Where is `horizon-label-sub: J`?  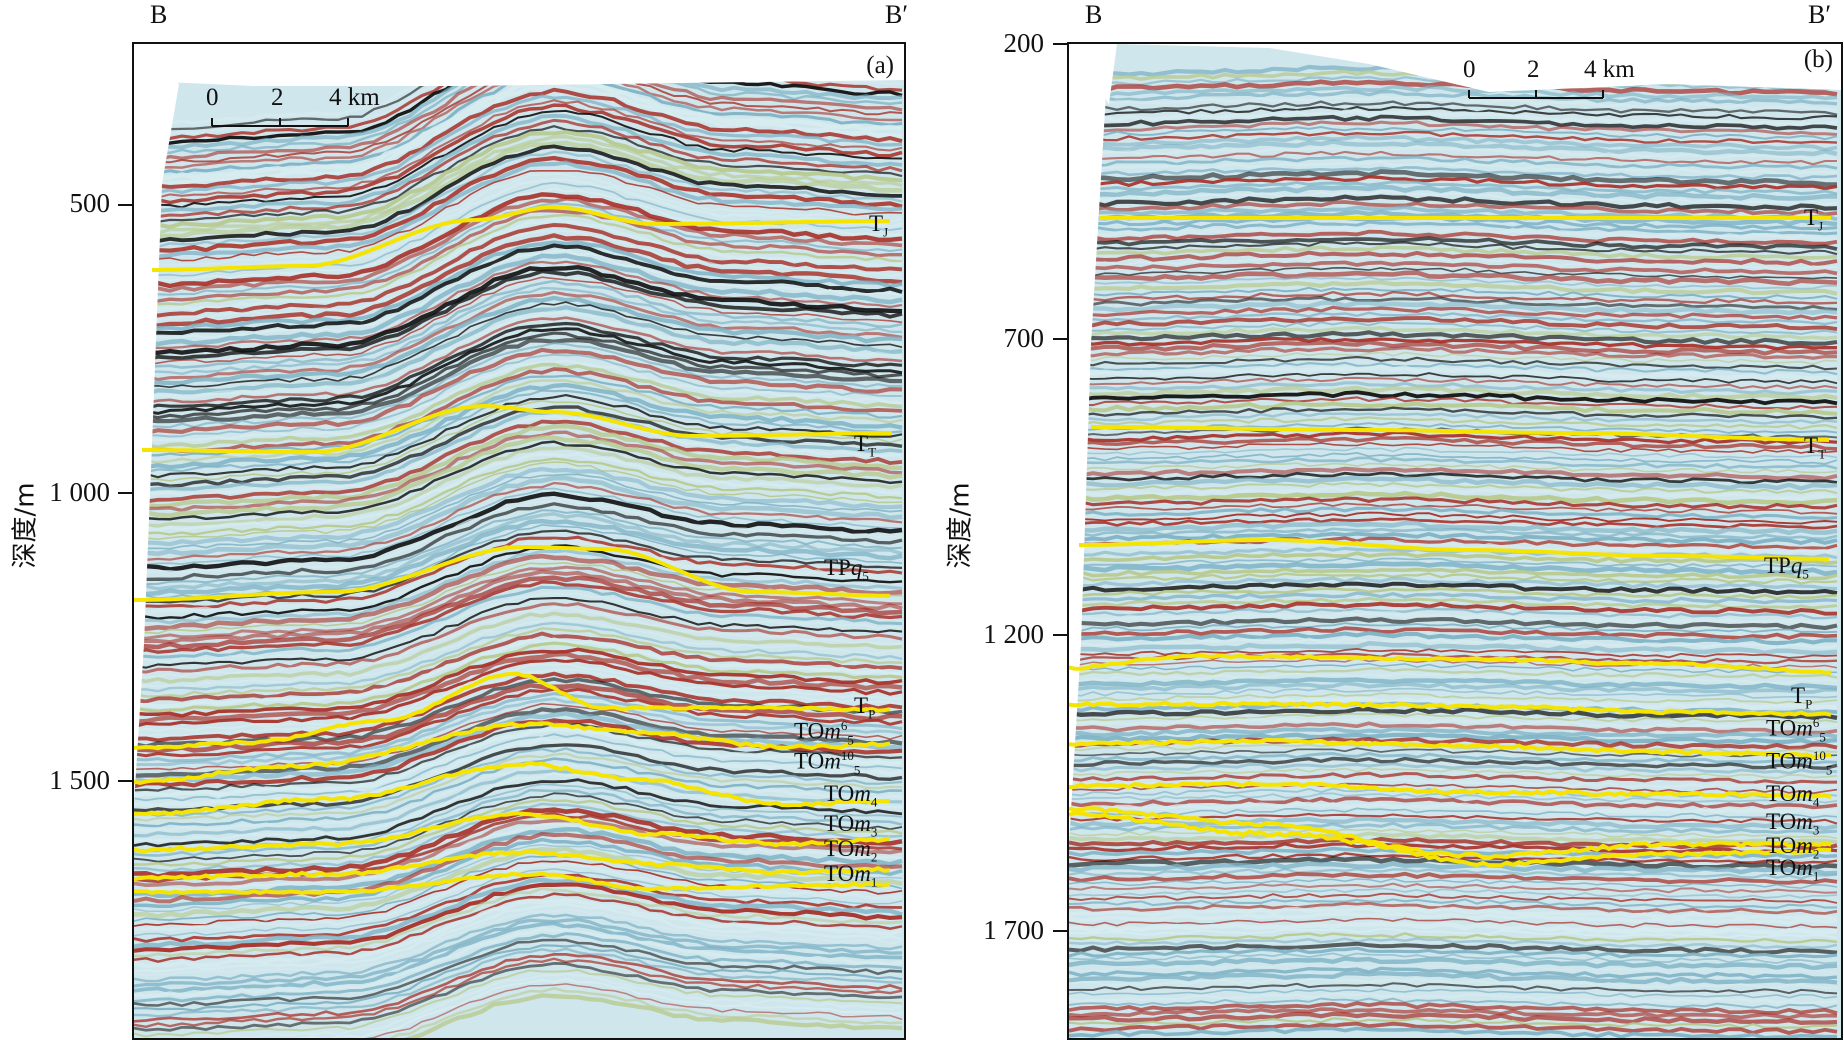
horizon-label-sub: J is located at coordinates (886, 232).